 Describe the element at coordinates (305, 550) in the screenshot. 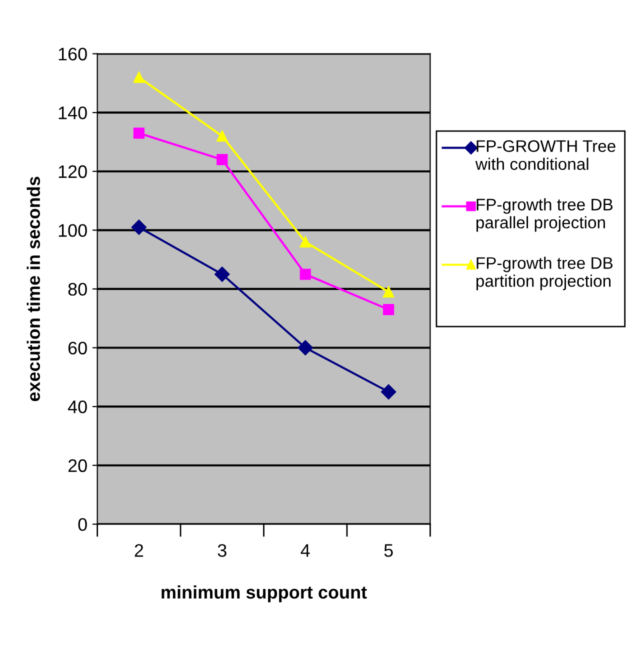

I see `x-tick-label: 4` at that location.